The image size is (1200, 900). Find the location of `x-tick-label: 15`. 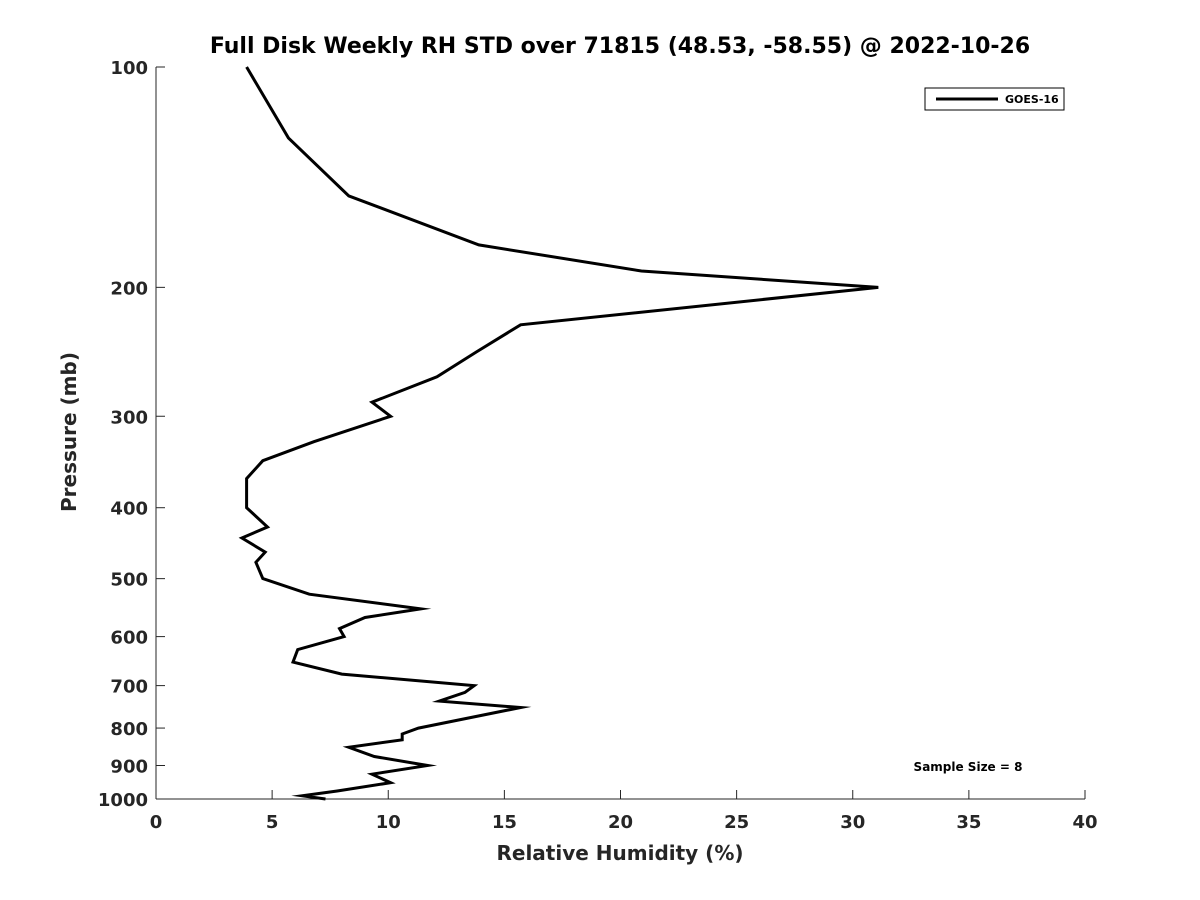

x-tick-label: 15 is located at coordinates (504, 822).